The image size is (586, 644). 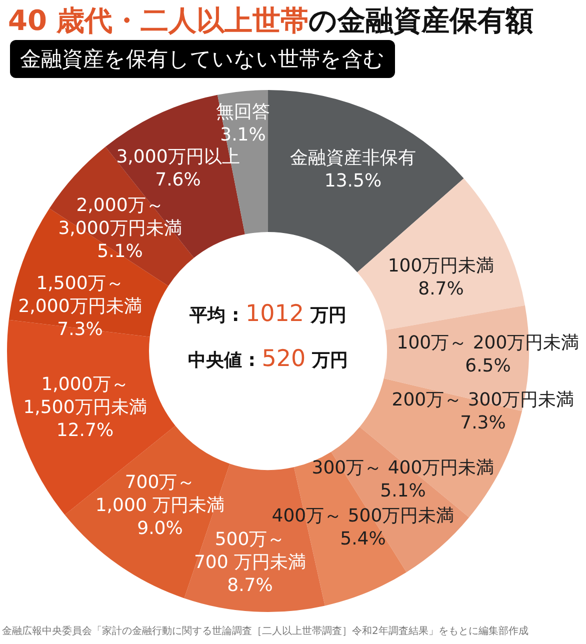 I want to click on text: 平均 : 1012 万円, so click(x=268, y=314).